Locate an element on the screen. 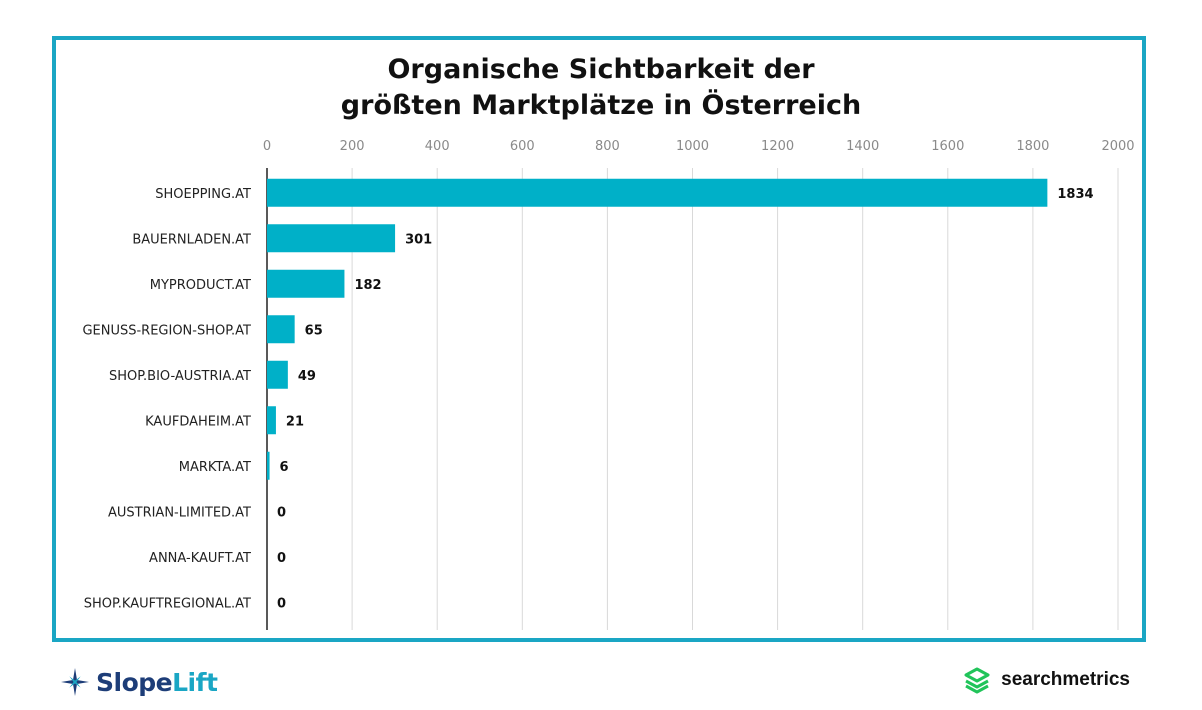 The height and width of the screenshot is (710, 1202). x-tick-label: 2000 is located at coordinates (1117, 146).